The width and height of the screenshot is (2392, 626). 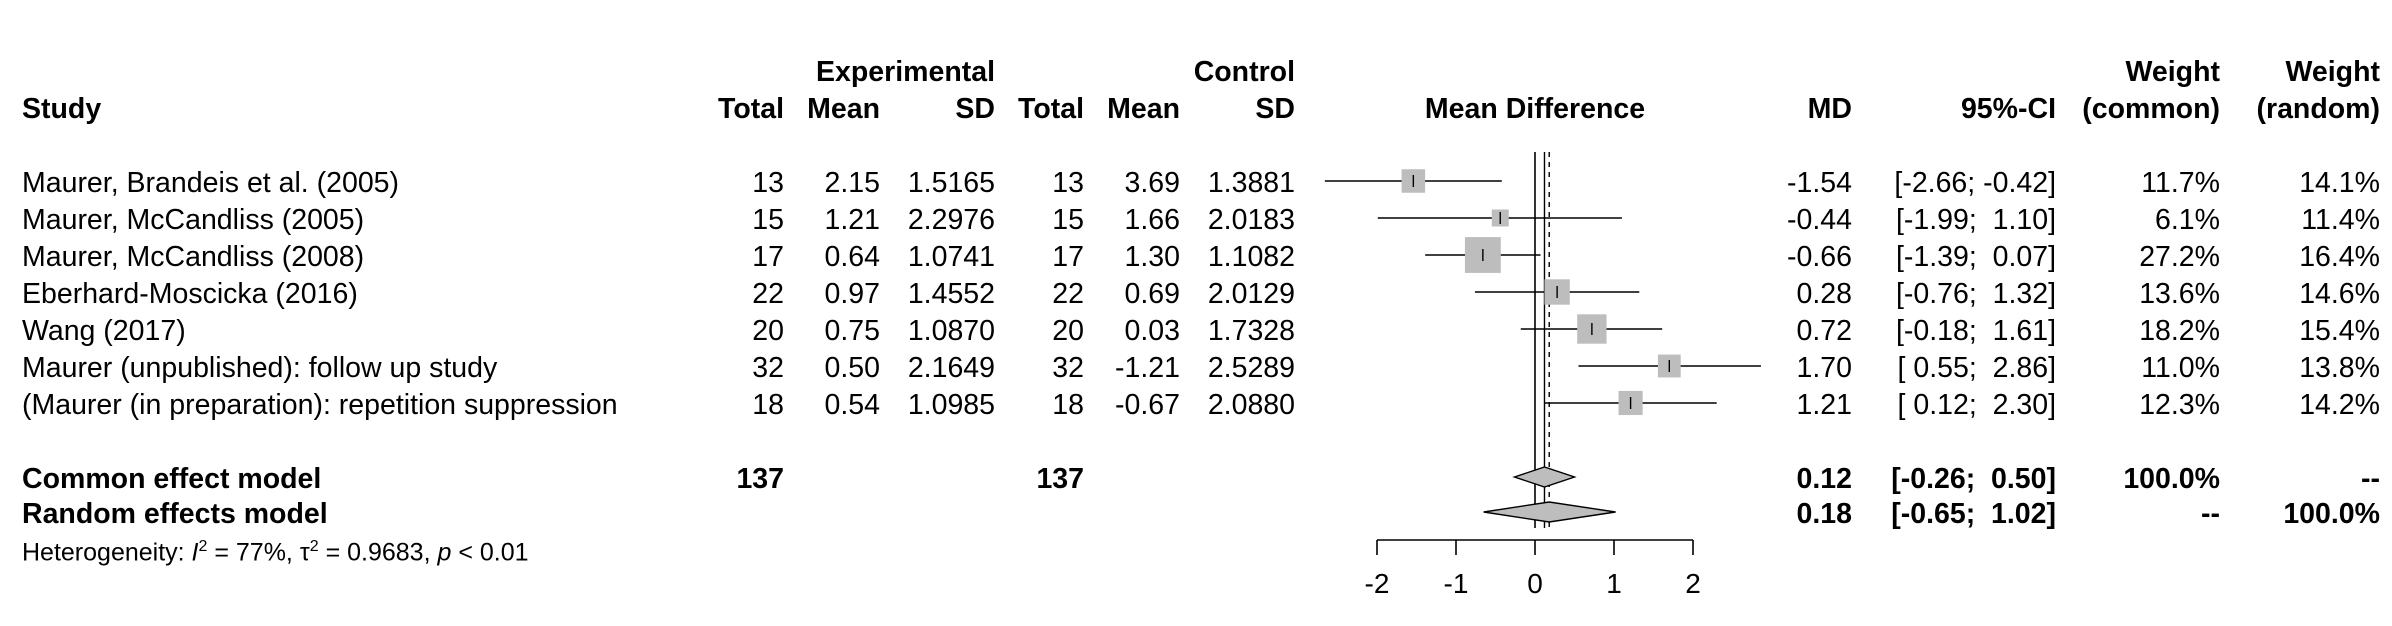 What do you see at coordinates (768, 405) in the screenshot?
I see `exp-total: 18` at bounding box center [768, 405].